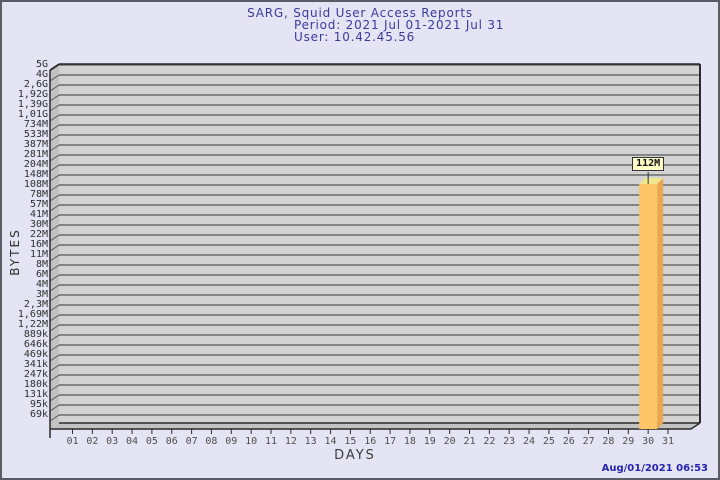  Describe the element at coordinates (231, 441) in the screenshot. I see `x-tick-label: 09` at that location.